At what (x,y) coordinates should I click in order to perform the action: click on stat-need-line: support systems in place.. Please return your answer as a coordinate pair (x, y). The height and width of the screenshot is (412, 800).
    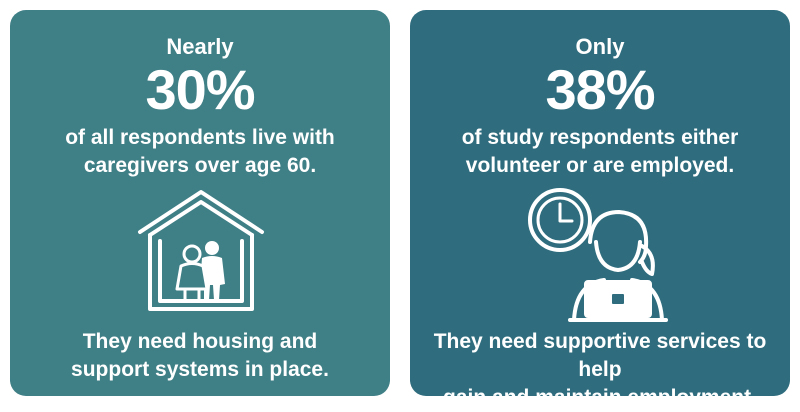
    Looking at the image, I should click on (200, 369).